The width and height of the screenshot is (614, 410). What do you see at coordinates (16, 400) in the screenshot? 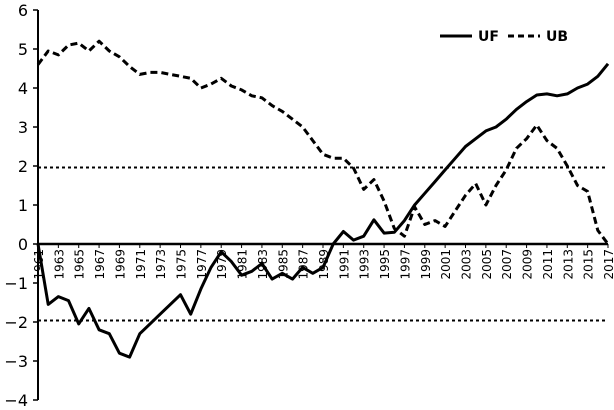
I see `y-tick-label: −4` at bounding box center [16, 400].